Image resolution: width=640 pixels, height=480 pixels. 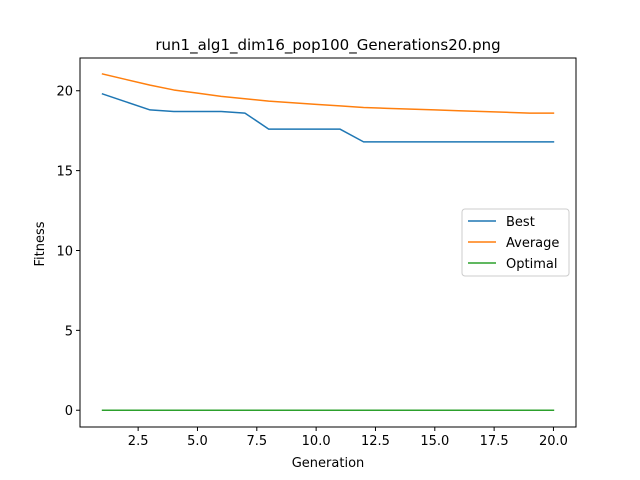 What do you see at coordinates (64, 92) in the screenshot?
I see `y-tick-label: 20` at bounding box center [64, 92].